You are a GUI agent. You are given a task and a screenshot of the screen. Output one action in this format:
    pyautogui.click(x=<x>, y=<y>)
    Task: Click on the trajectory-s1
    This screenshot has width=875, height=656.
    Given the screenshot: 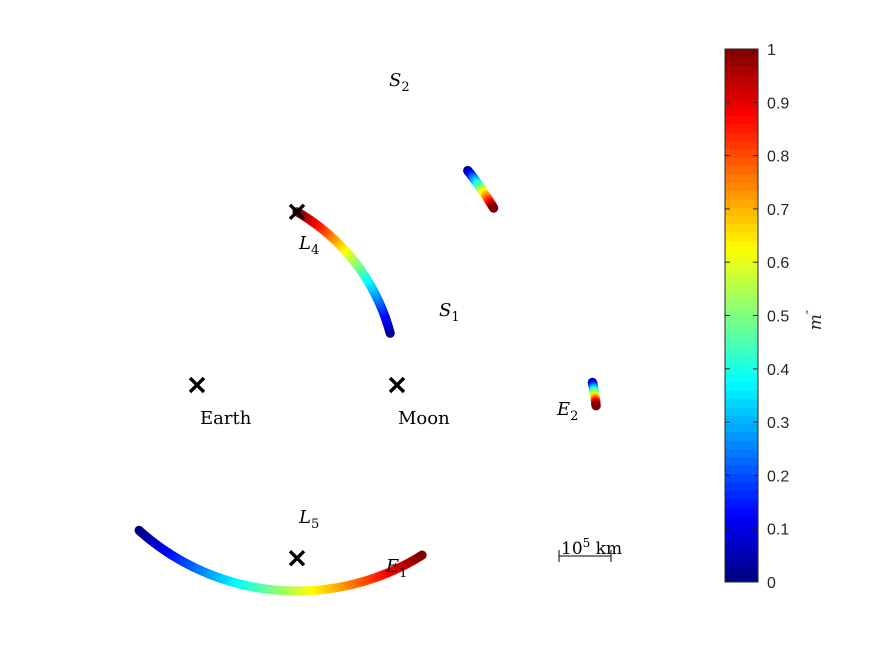 What is the action you would take?
    pyautogui.click(x=343, y=272)
    